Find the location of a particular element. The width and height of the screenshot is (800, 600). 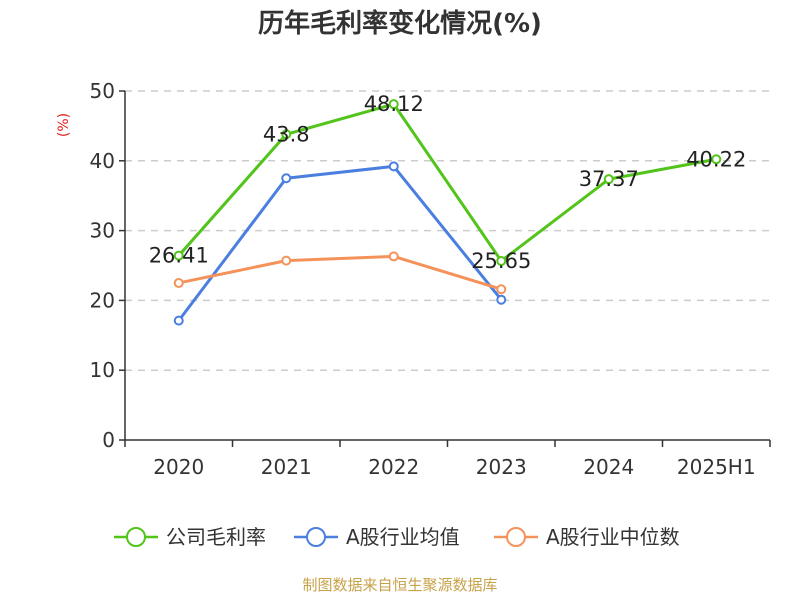

data-label: 26.41 is located at coordinates (179, 256).